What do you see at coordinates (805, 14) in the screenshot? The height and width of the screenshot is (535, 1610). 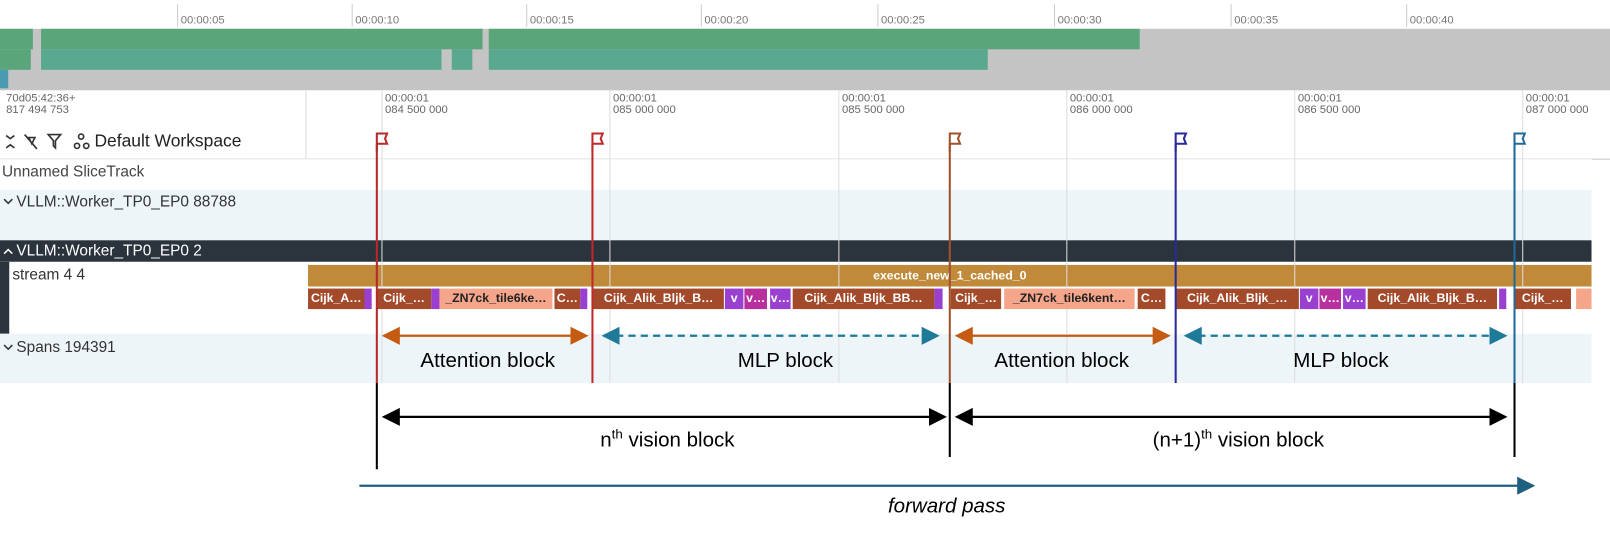 I see `overview-header` at bounding box center [805, 14].